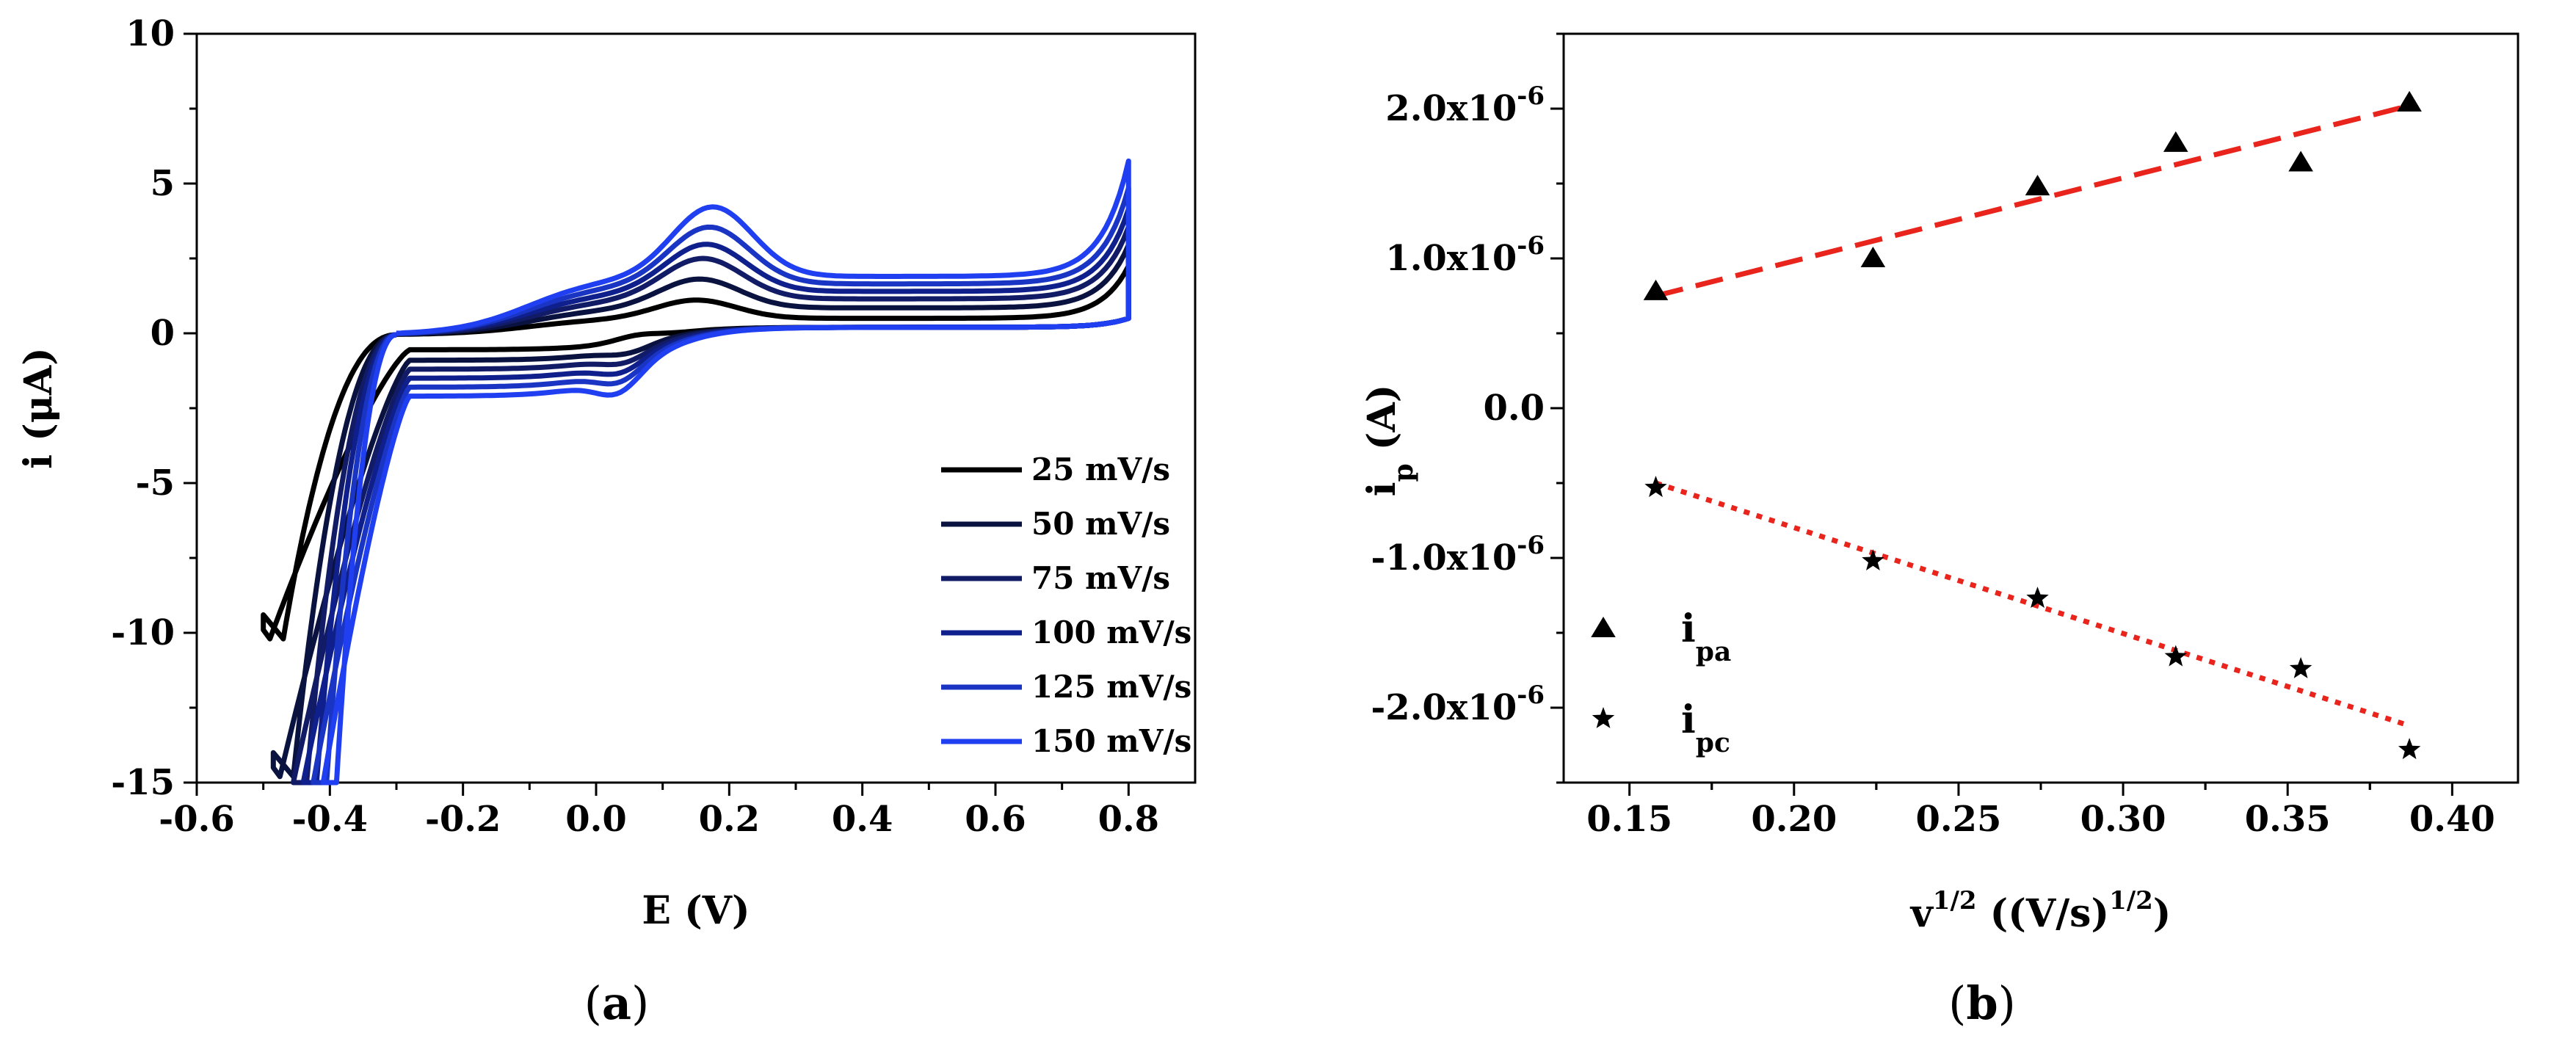 This screenshot has width=2576, height=1041. I want to click on x-tick-label: 0.20, so click(1794, 819).